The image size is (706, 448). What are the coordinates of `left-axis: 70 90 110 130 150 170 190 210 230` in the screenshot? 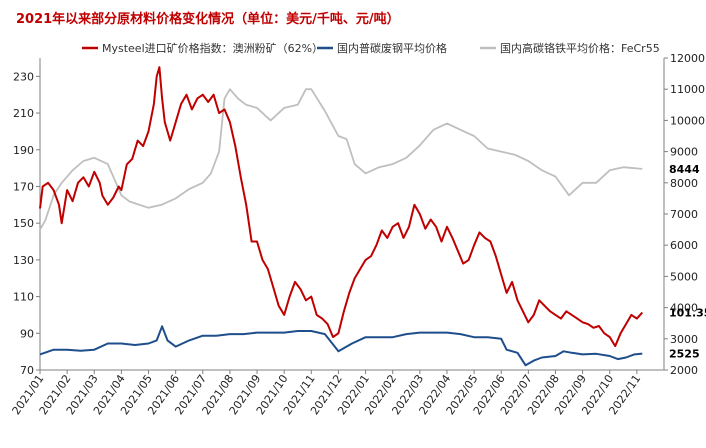 It's located at (27, 217).